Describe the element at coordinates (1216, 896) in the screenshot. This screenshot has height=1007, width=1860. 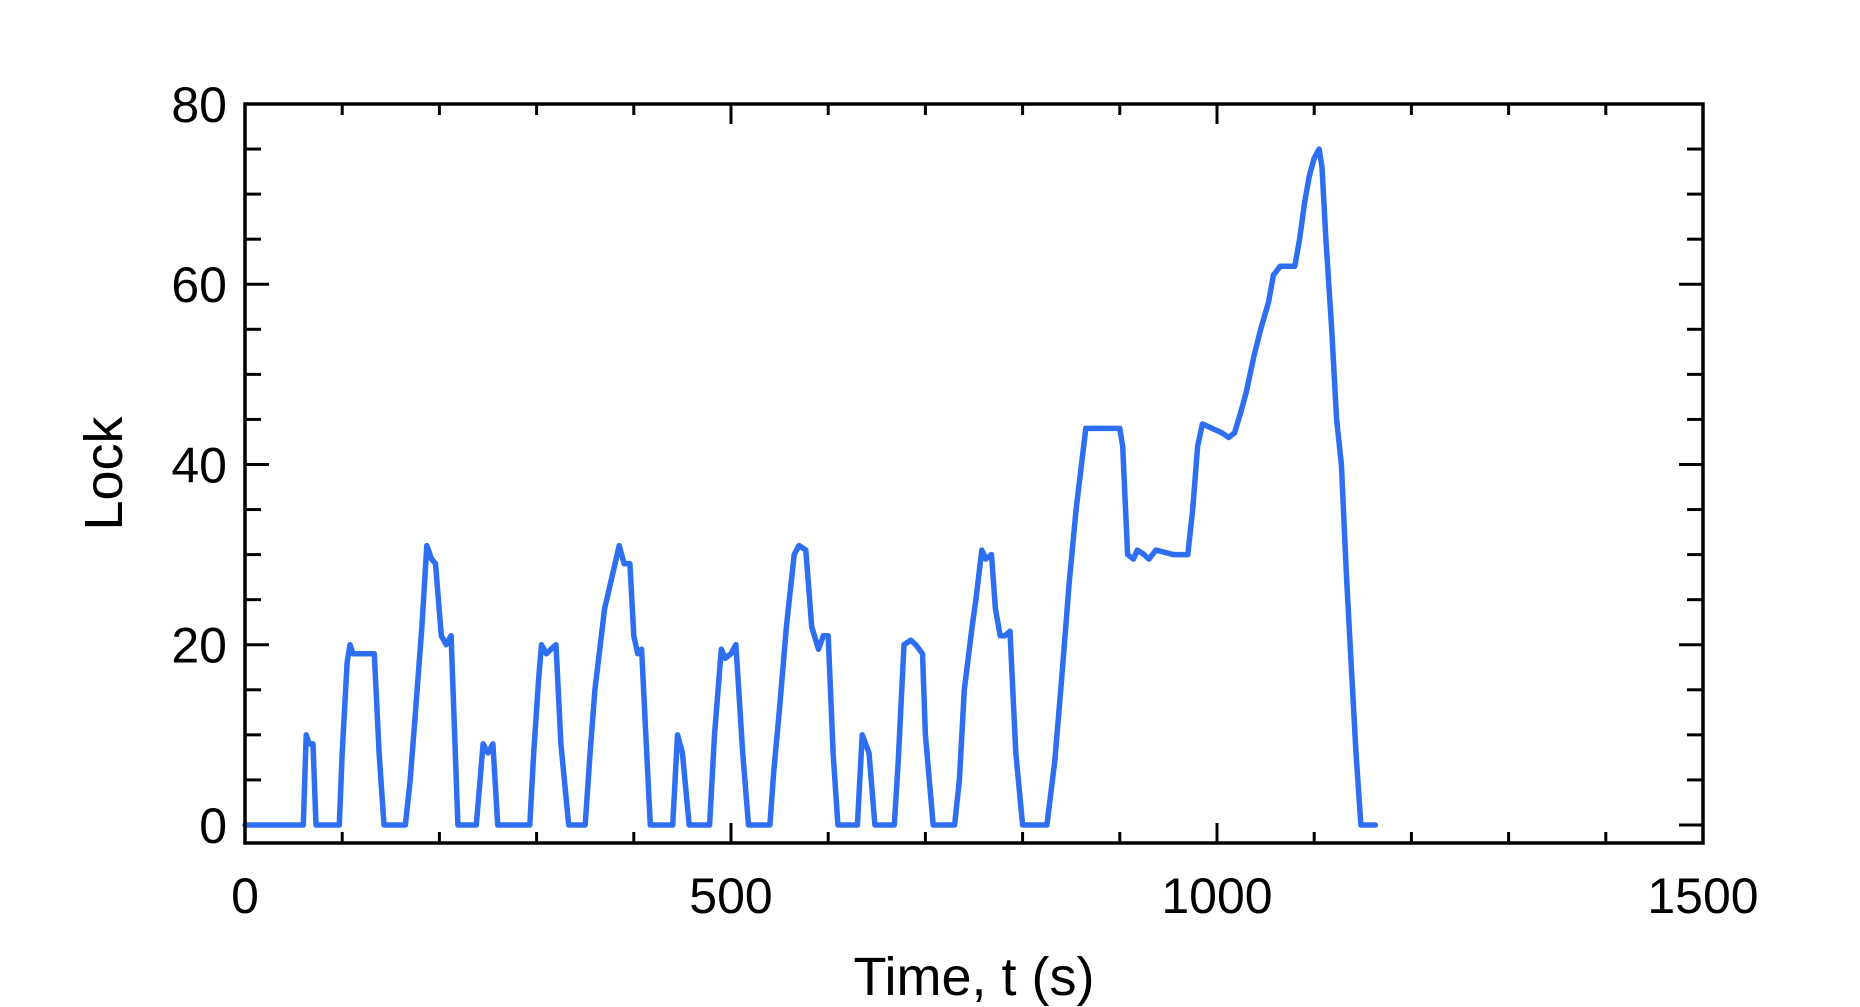
I see `x-tick-label: 1000` at that location.